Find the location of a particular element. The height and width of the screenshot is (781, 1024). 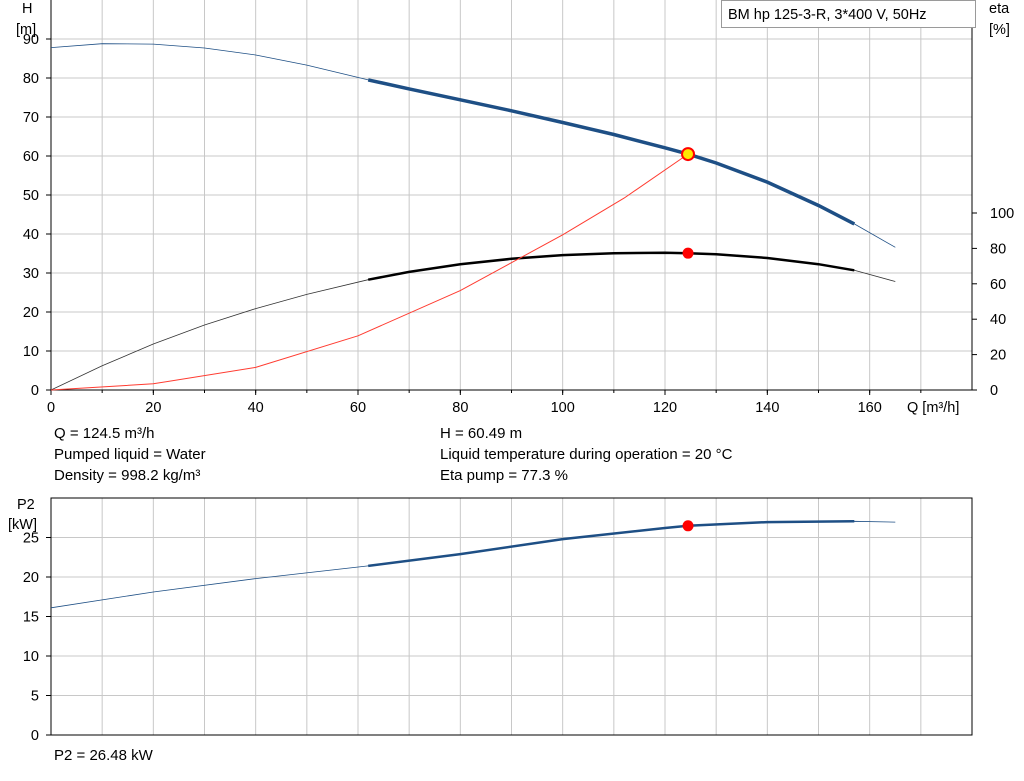

pump-title: BM hp 125-3-R, 3*400 V, 50Hz is located at coordinates (827, 15).